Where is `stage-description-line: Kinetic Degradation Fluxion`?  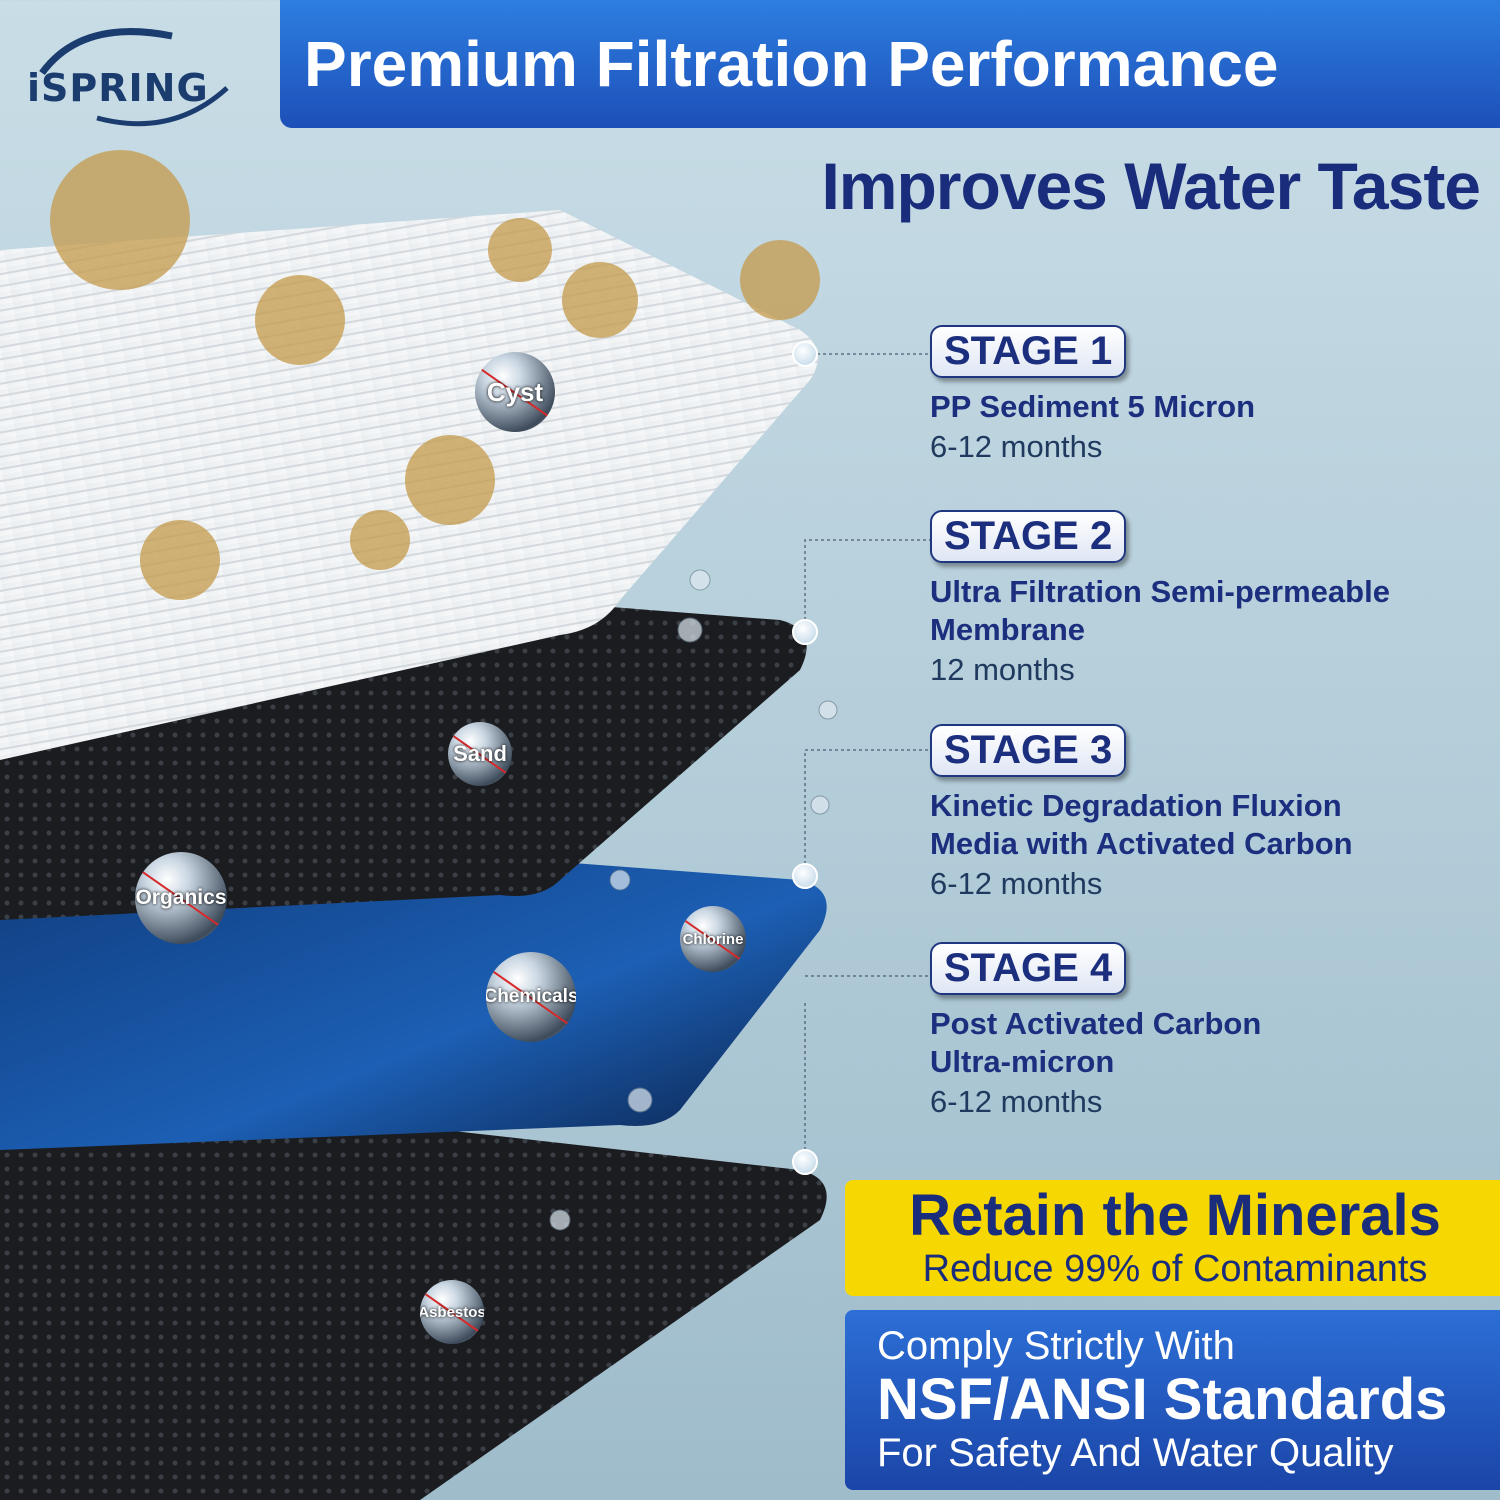 stage-description-line: Kinetic Degradation Fluxion is located at coordinates (1136, 805).